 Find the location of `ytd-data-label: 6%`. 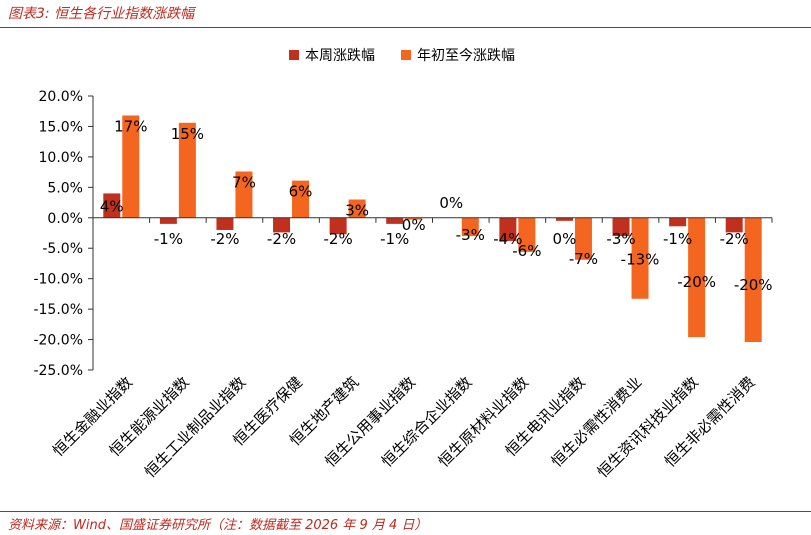

ytd-data-label: 6% is located at coordinates (301, 192).